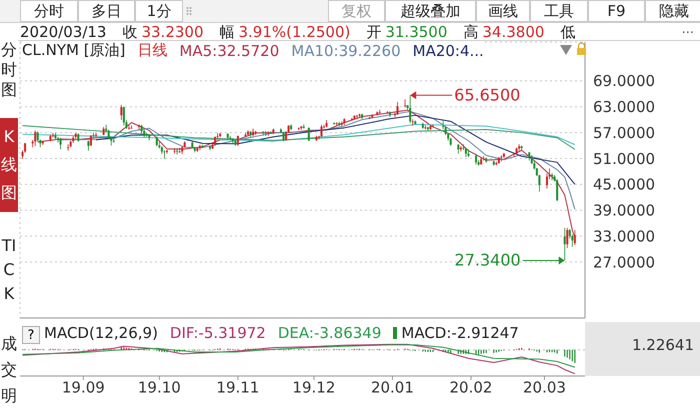  I want to click on y-tick-label: 45.0000, so click(624, 185).